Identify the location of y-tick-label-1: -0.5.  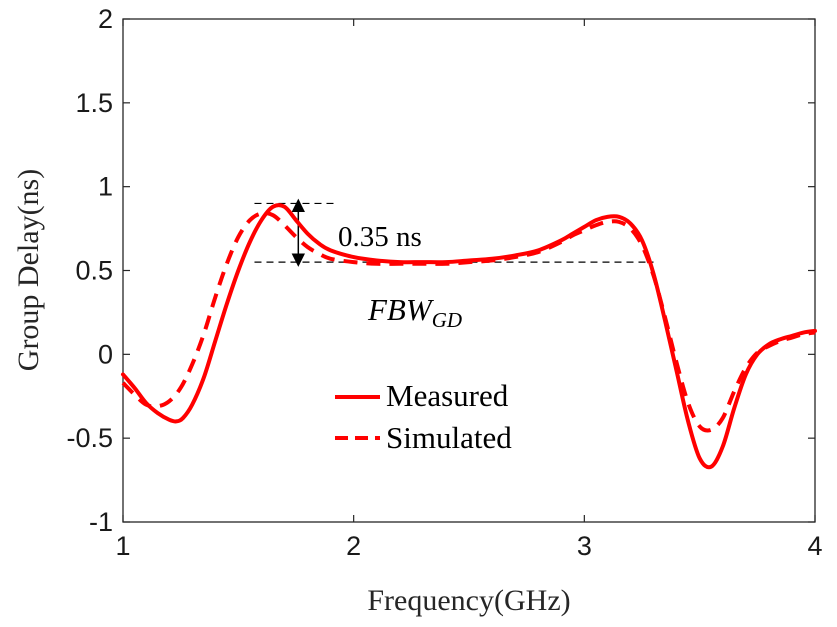
(89, 438).